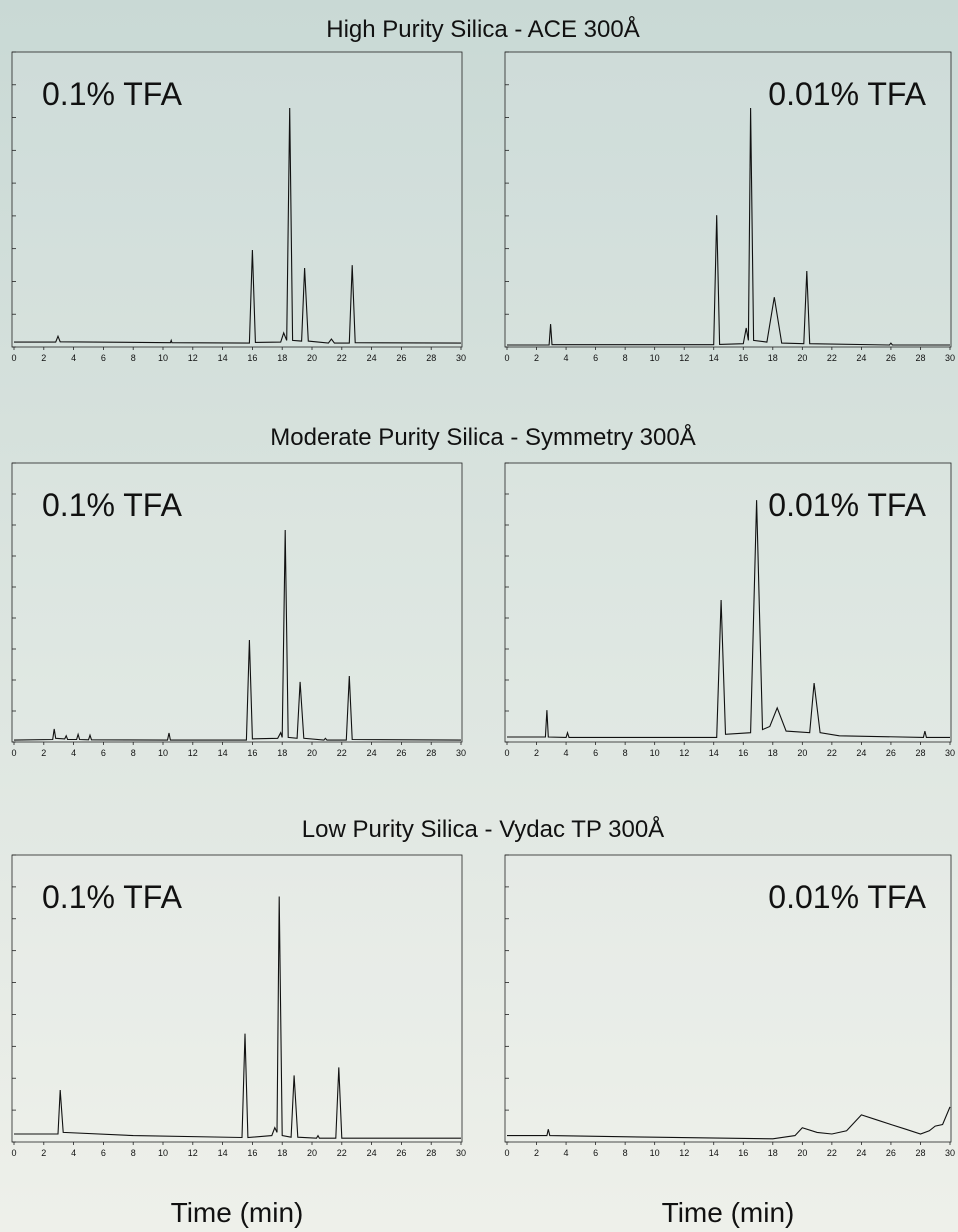 Image resolution: width=958 pixels, height=1232 pixels. Describe the element at coordinates (482, 29) in the screenshot. I see `section-title: High Purity Silica - ACE 300Å` at that location.